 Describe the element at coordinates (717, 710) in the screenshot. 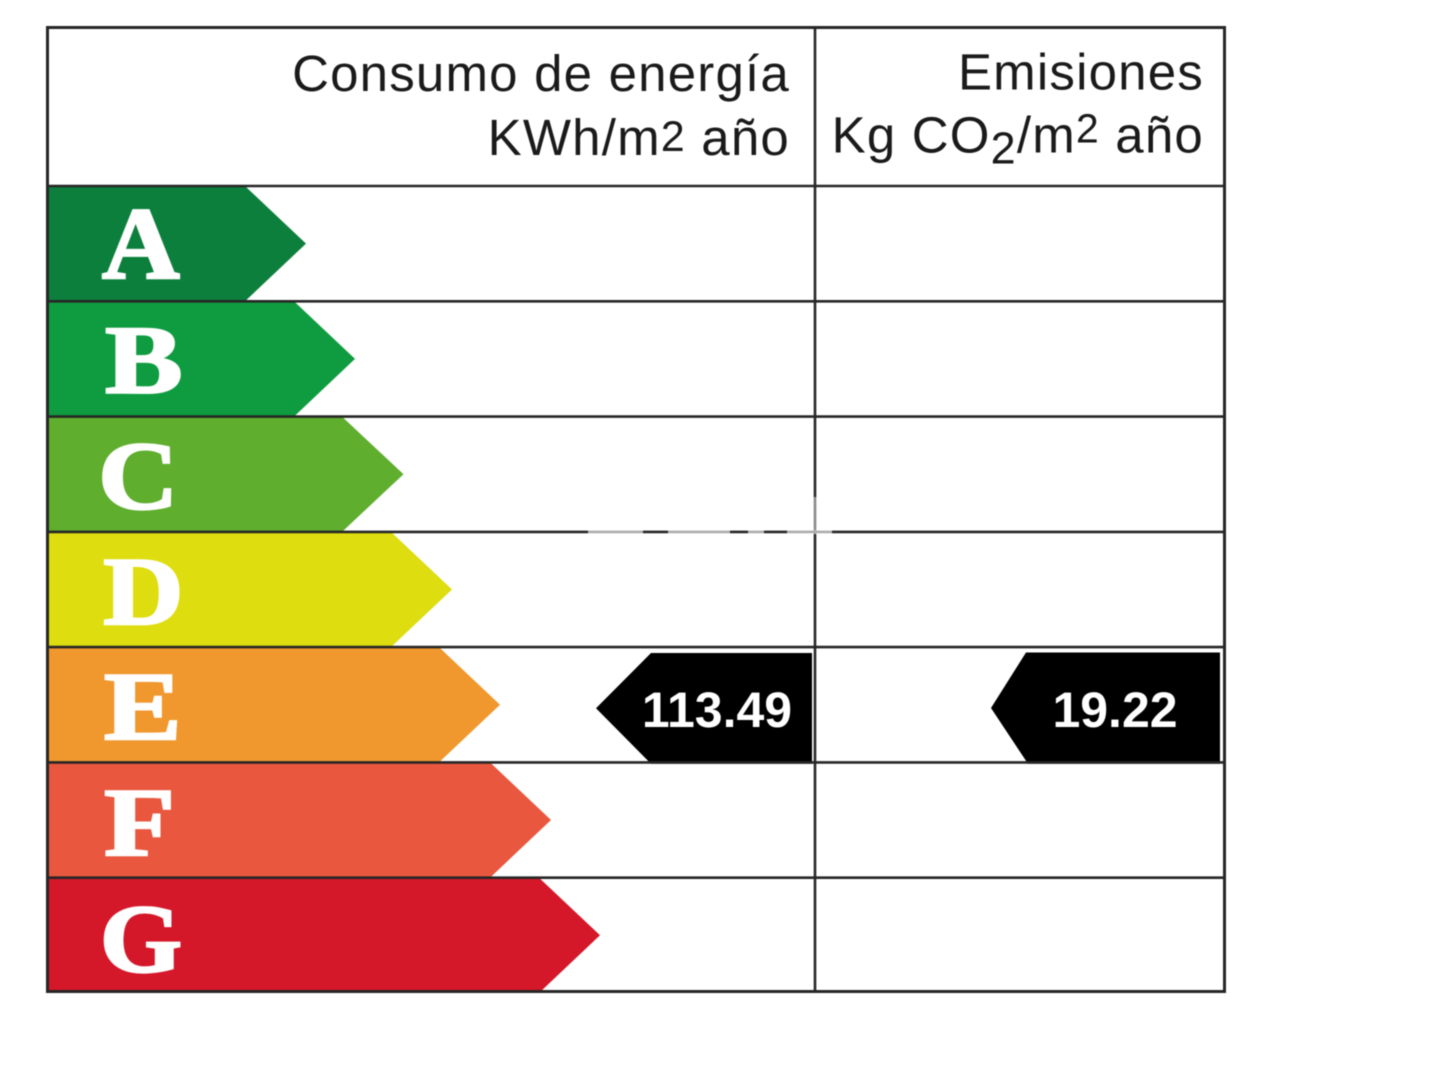

I see `svg-text: 113.49` at that location.